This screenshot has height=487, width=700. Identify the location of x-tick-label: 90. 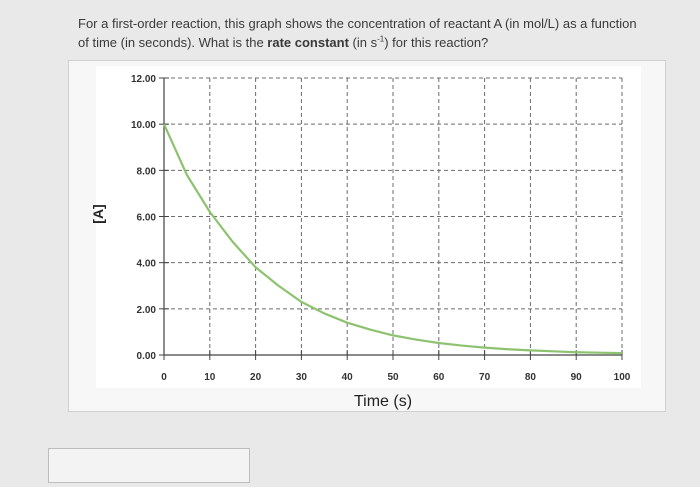
(577, 377).